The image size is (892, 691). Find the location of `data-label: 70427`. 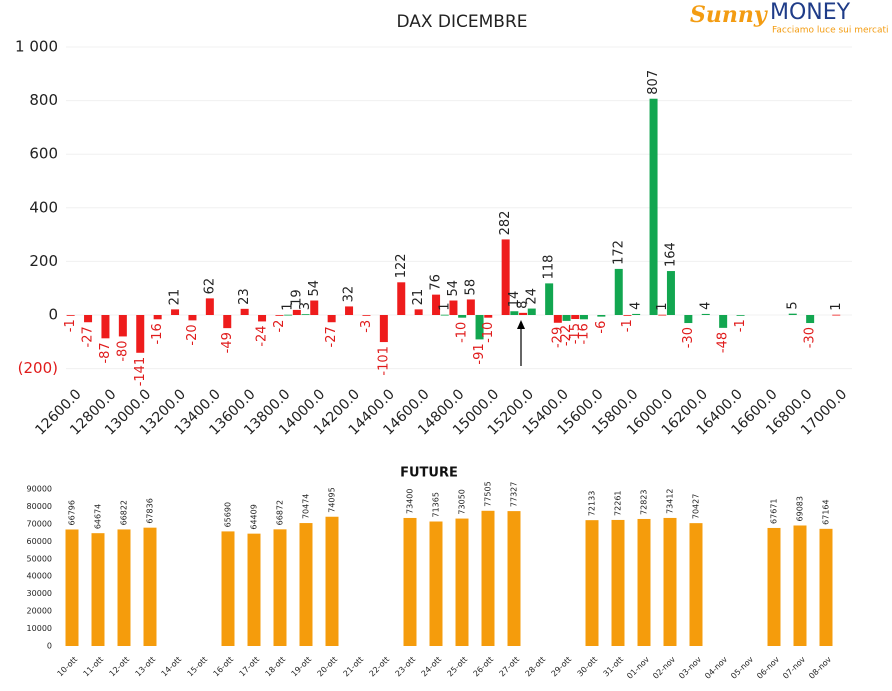

data-label: 70427 is located at coordinates (696, 506).